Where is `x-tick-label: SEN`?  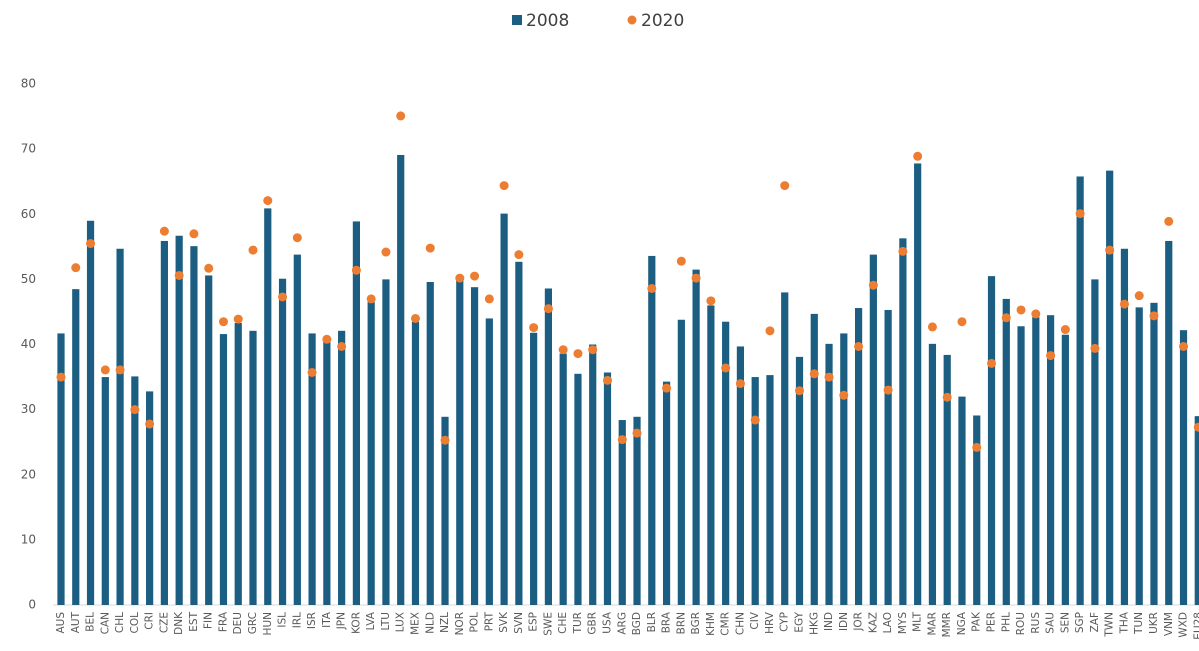
x-tick-label: SEN is located at coordinates (1065, 622).